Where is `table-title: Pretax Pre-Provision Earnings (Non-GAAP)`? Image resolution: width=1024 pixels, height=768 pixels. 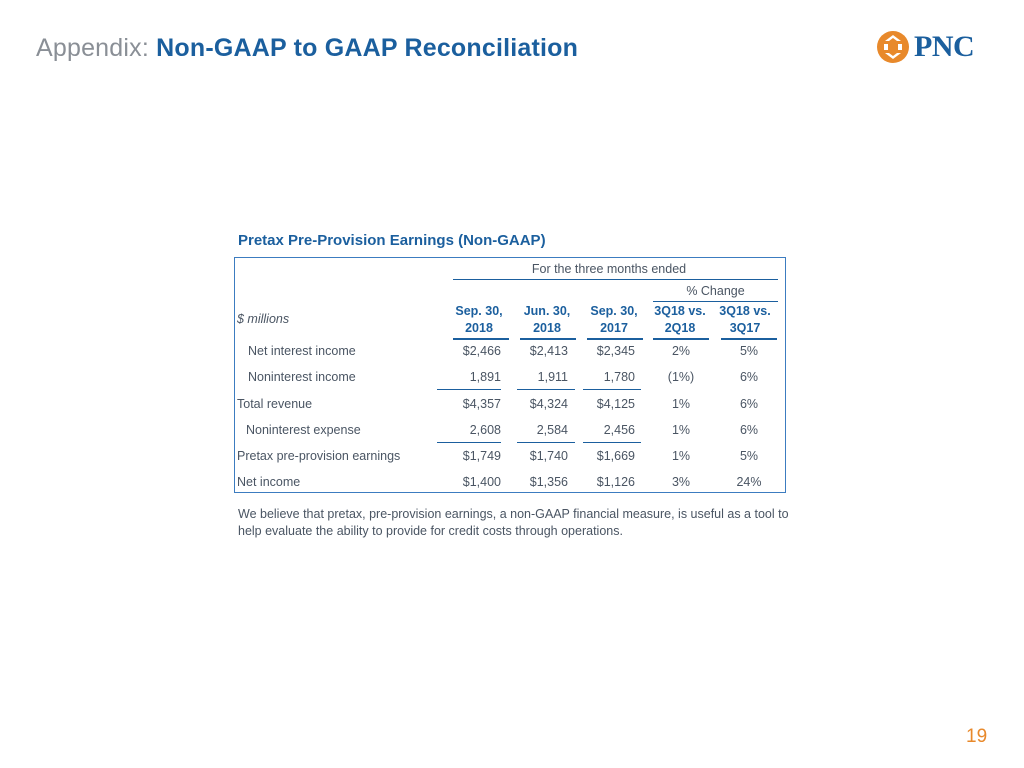 table-title: Pretax Pre-Provision Earnings (Non-GAAP) is located at coordinates (392, 240).